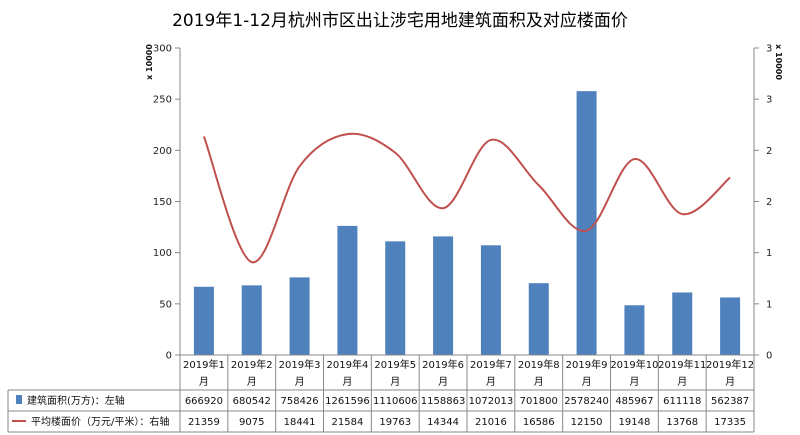 The image size is (800, 435). I want to click on table-cell-area: 680542, so click(252, 401).